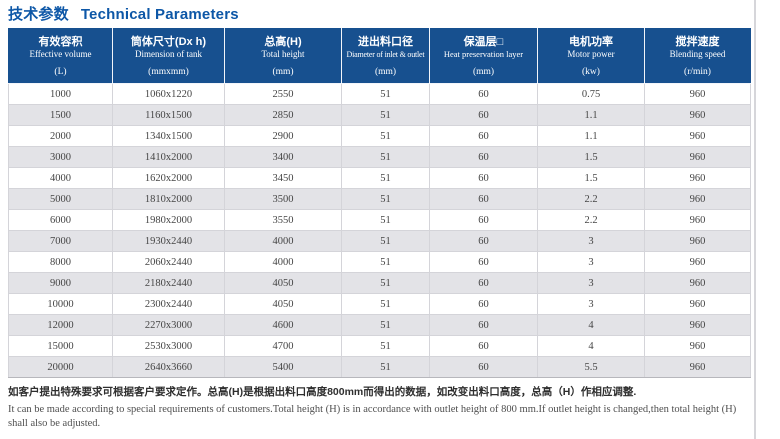  Describe the element at coordinates (60, 136) in the screenshot. I see `table-cell: 2000` at that location.